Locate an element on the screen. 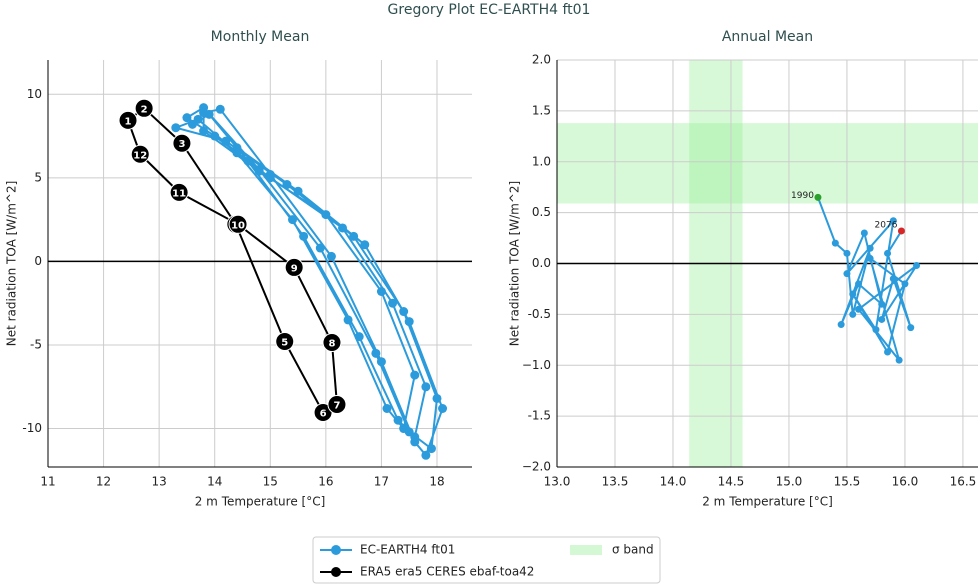  point-label: 3 is located at coordinates (181, 144).